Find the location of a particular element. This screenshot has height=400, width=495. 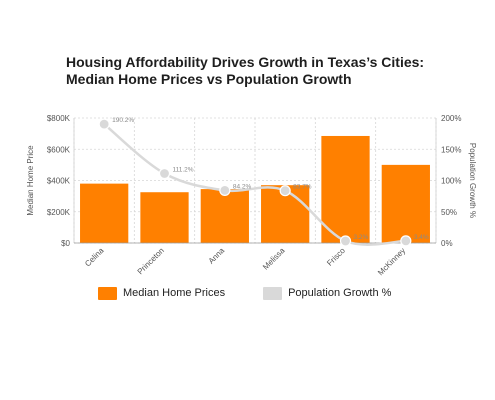

chart-legend: Median Home Prices Population Growth % is located at coordinates (263, 293).